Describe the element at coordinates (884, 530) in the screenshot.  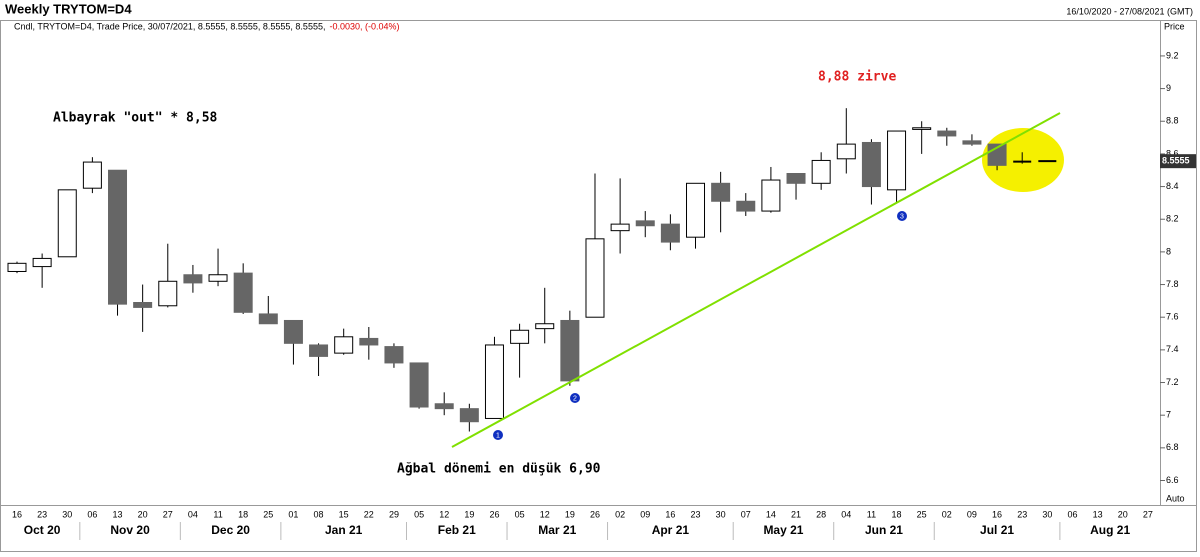
I see `month-label: Jun 21` at that location.